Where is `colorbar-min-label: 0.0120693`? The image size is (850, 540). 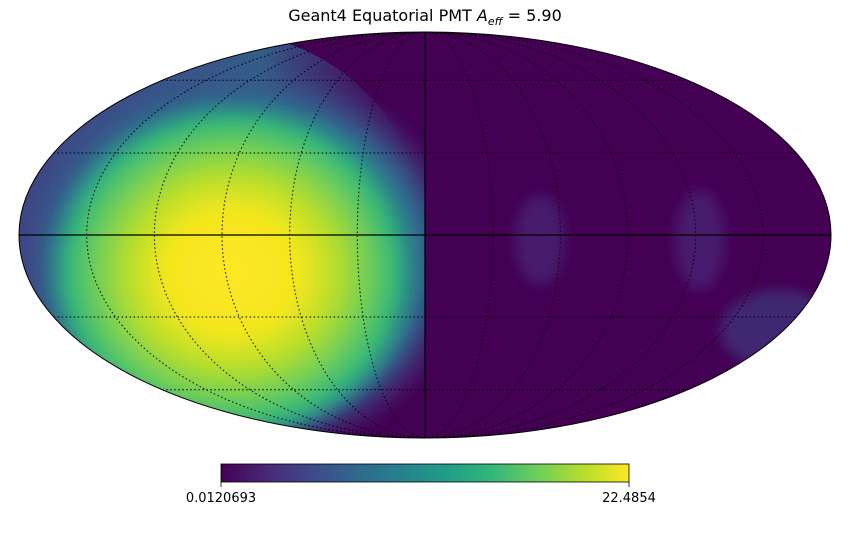
colorbar-min-label: 0.0120693 is located at coordinates (221, 498).